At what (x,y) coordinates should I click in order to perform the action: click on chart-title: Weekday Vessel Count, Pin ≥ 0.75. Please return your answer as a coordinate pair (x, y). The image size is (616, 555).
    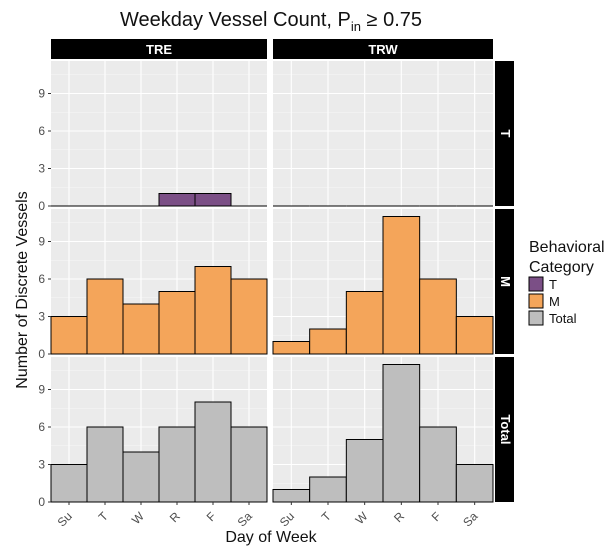
    Looking at the image, I should click on (271, 21).